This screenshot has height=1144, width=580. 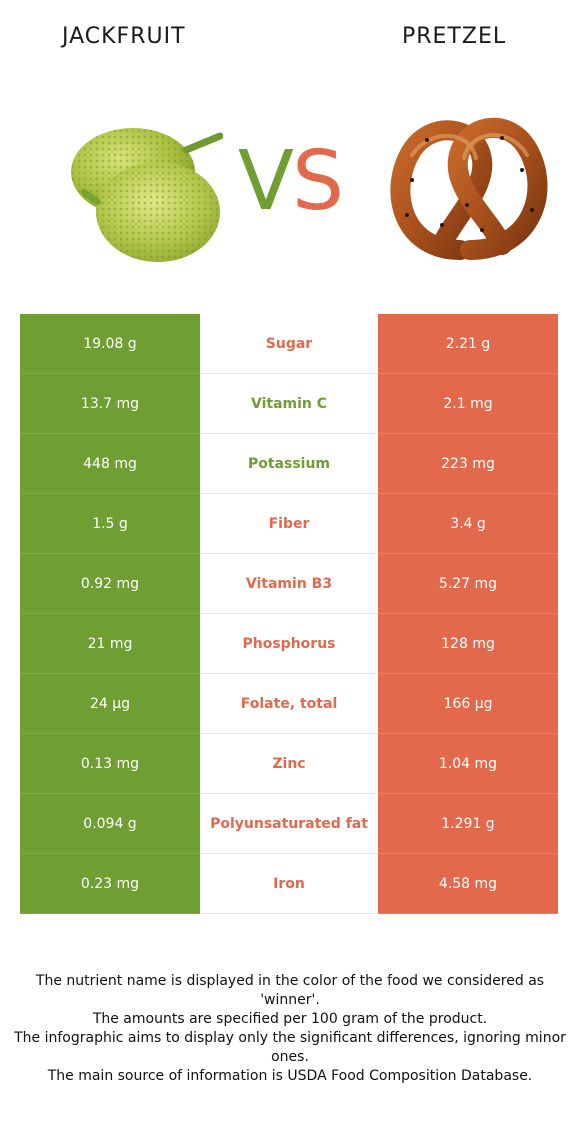 I want to click on right-value: 223 mg, so click(x=468, y=464).